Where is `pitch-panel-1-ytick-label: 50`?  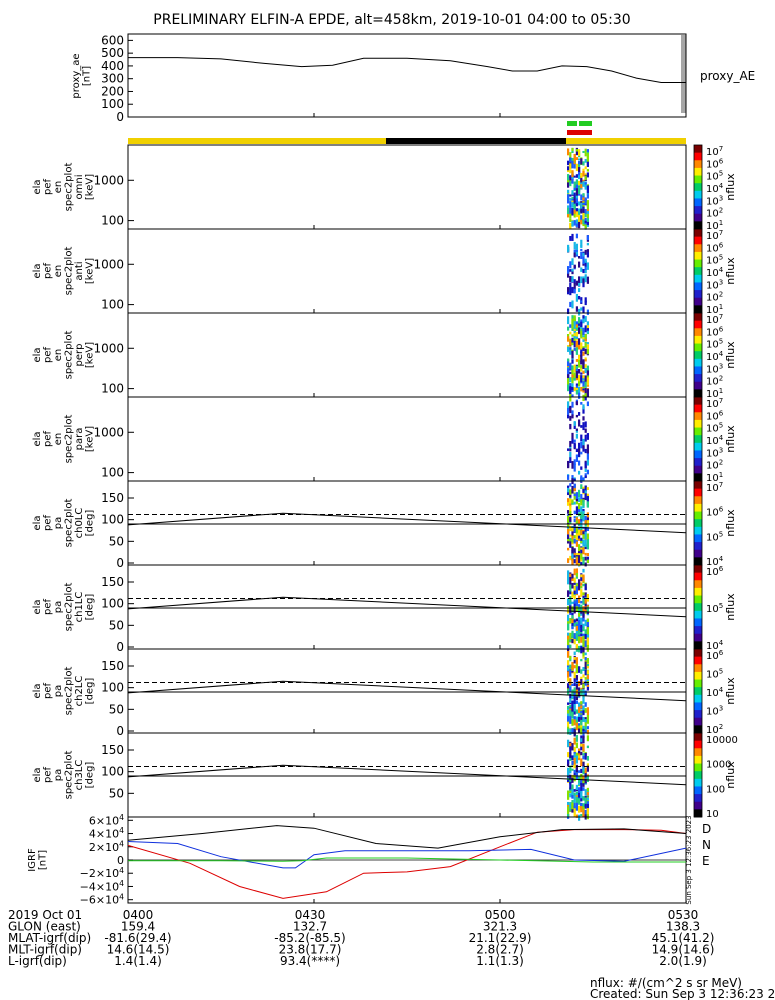 pitch-panel-1-ytick-label: 50 is located at coordinates (116, 625).